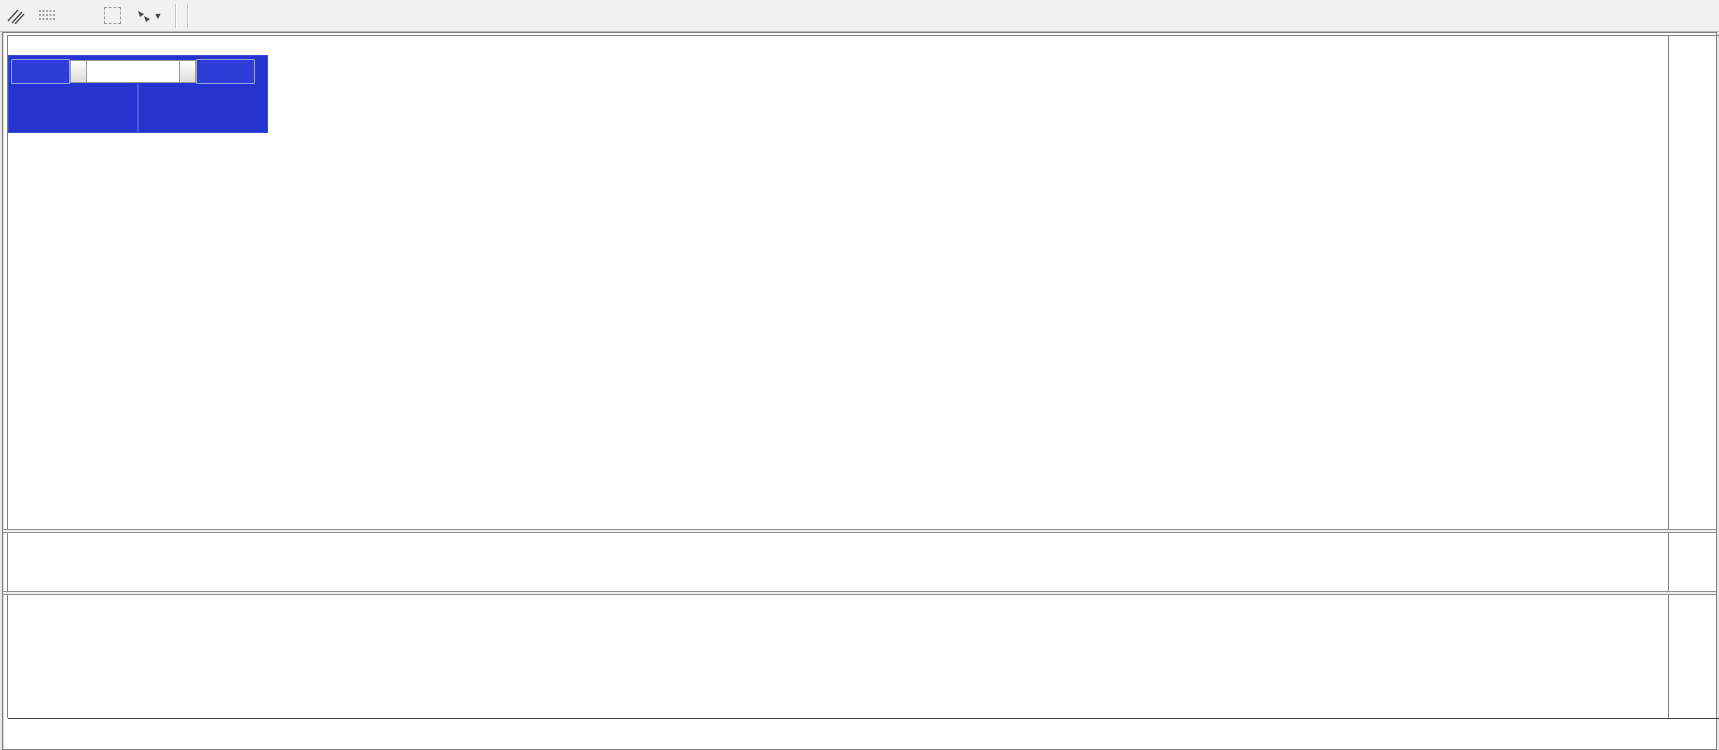 This screenshot has width=1719, height=750. Describe the element at coordinates (16, 16) in the screenshot. I see `equidistant-channel-icon` at that location.